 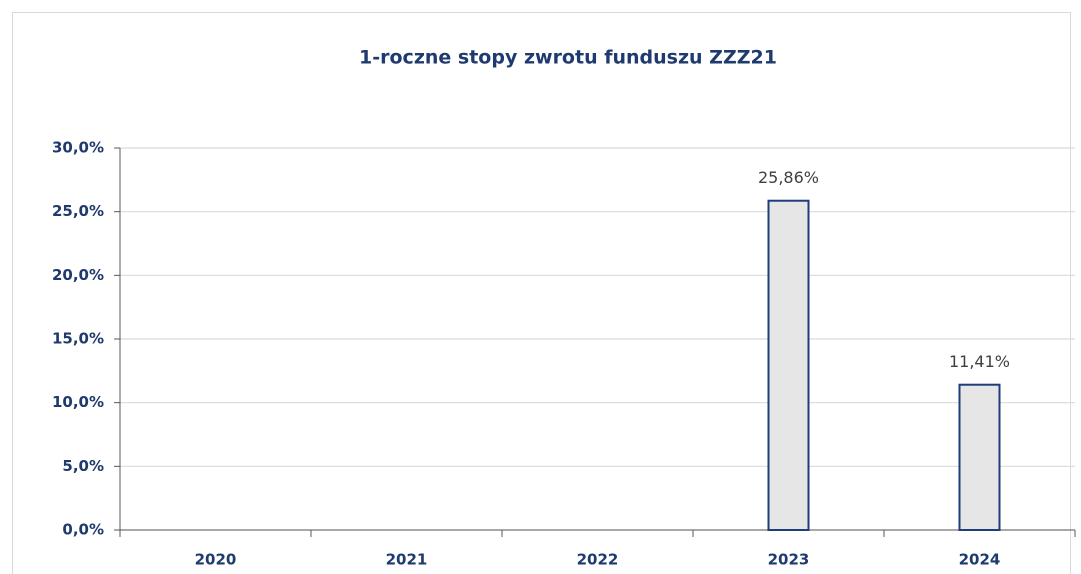 I want to click on data-label: 25,86%, so click(x=788, y=177).